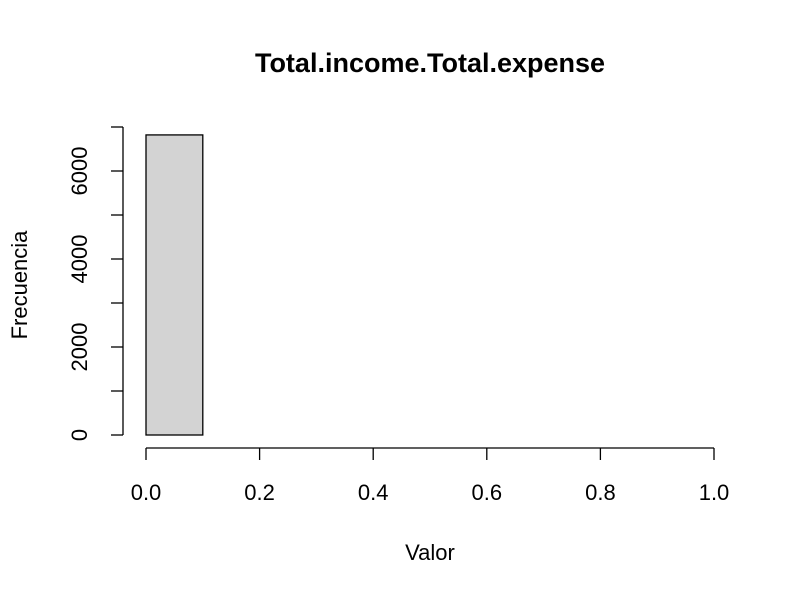  Describe the element at coordinates (600, 492) in the screenshot. I see `x-tick-label: 0.8` at that location.